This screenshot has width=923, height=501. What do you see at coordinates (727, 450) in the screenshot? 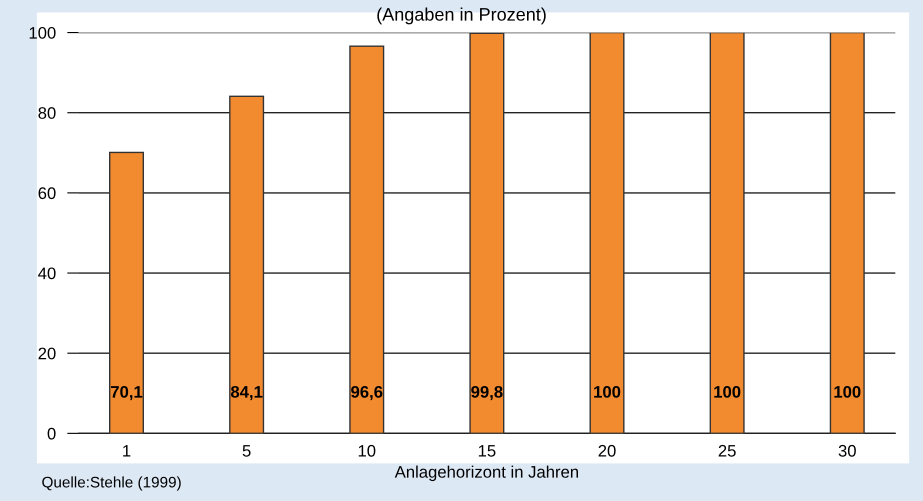
I see `x-tick-label: 25` at bounding box center [727, 450].